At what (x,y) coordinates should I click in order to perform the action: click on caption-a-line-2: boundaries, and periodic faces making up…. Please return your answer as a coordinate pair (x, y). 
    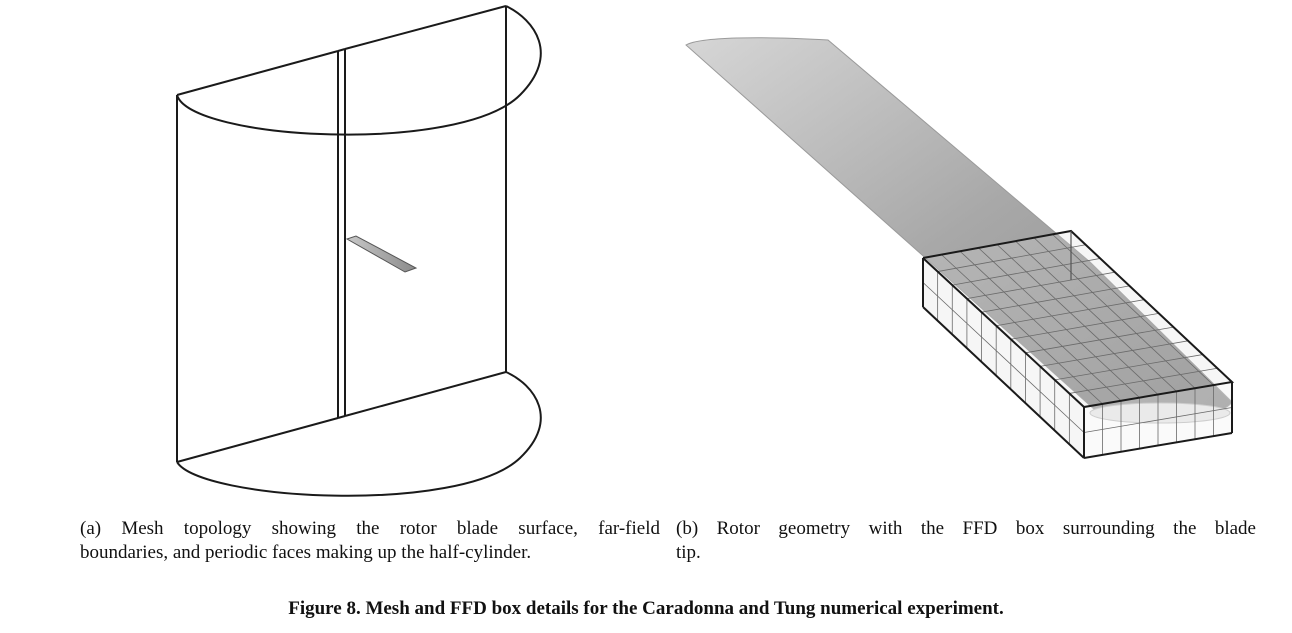
    Looking at the image, I should click on (306, 552).